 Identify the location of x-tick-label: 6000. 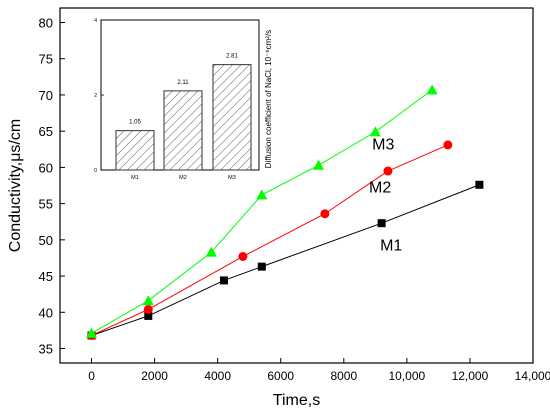
(280, 376).